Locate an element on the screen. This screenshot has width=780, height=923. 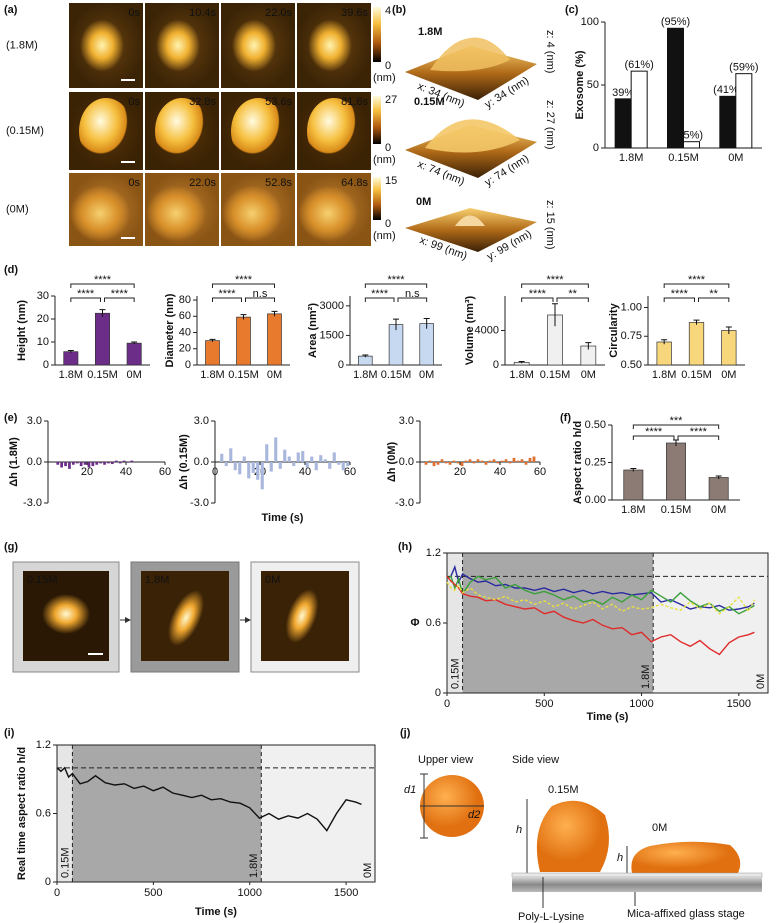
x-tick-label: 20 is located at coordinates (460, 472).